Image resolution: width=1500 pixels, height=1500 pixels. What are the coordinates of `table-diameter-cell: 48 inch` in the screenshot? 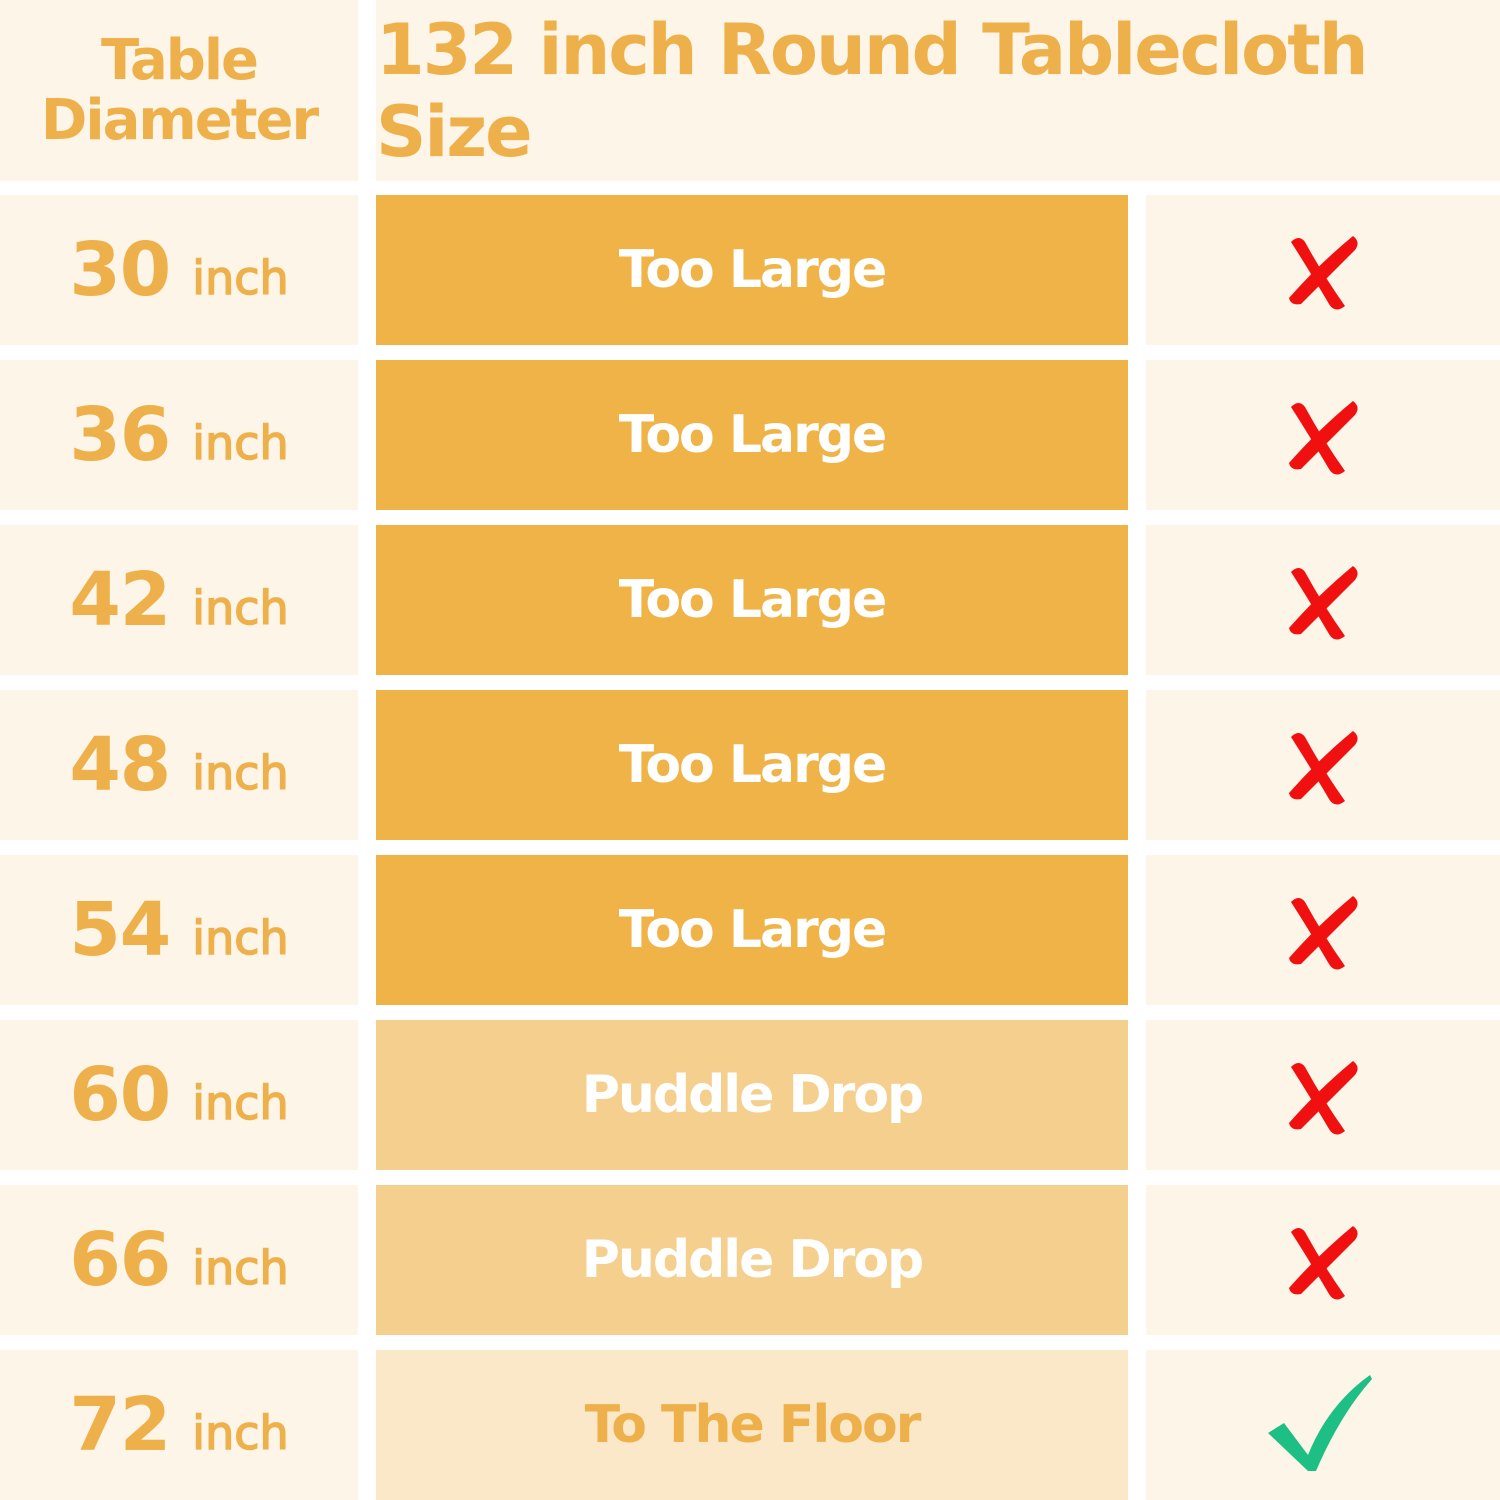 It's located at (179, 765).